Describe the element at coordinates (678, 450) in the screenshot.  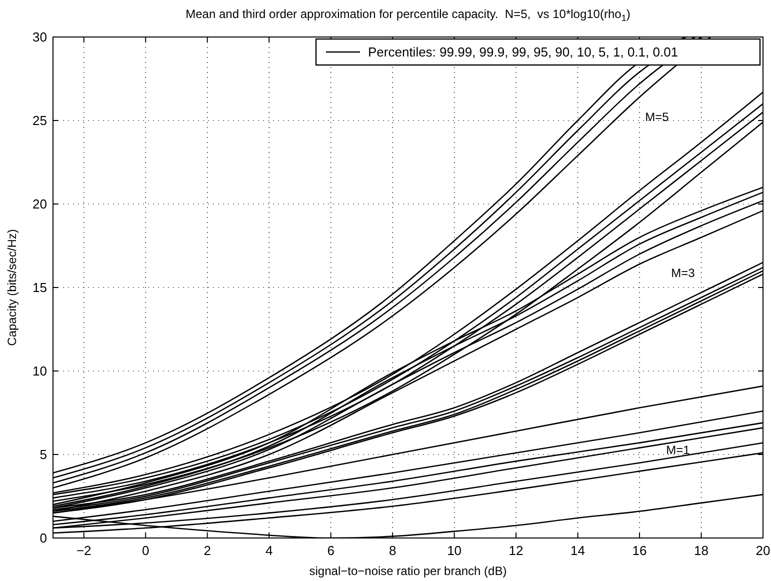
I see `annotation: M=1` at that location.